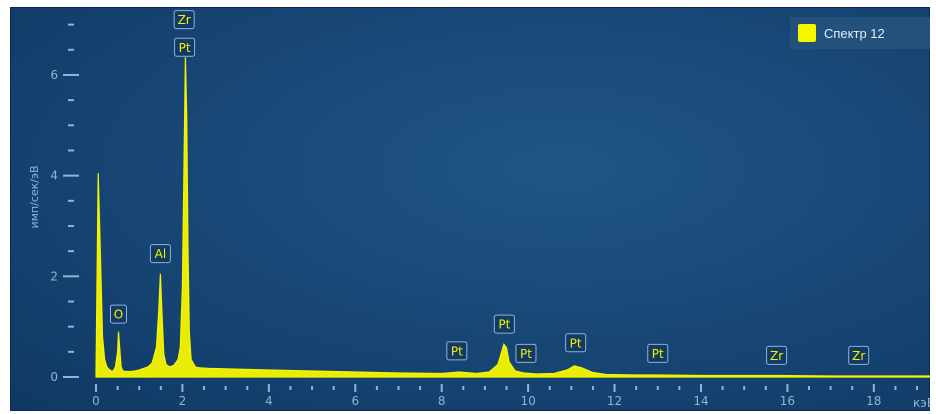 Image resolution: width=936 pixels, height=414 pixels. I want to click on x-tick-label: 14, so click(700, 401).